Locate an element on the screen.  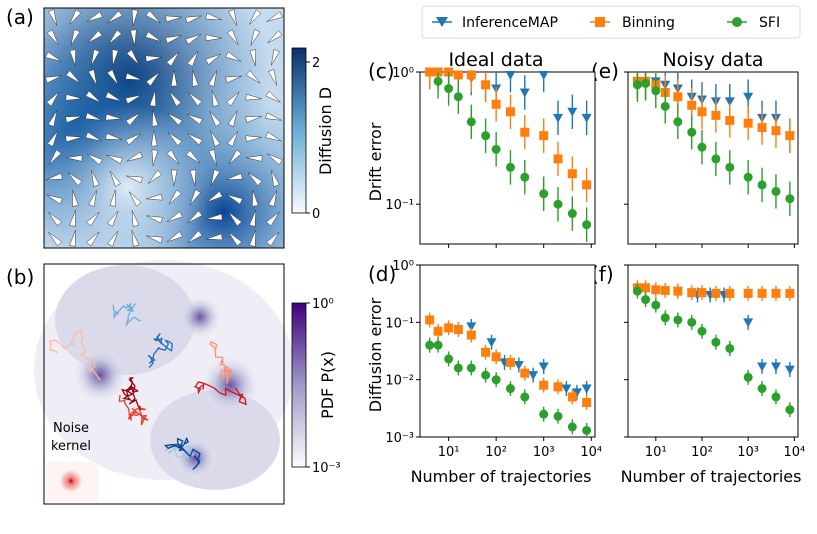
colorbar-tick-top: 10⁰ is located at coordinates (323, 304).